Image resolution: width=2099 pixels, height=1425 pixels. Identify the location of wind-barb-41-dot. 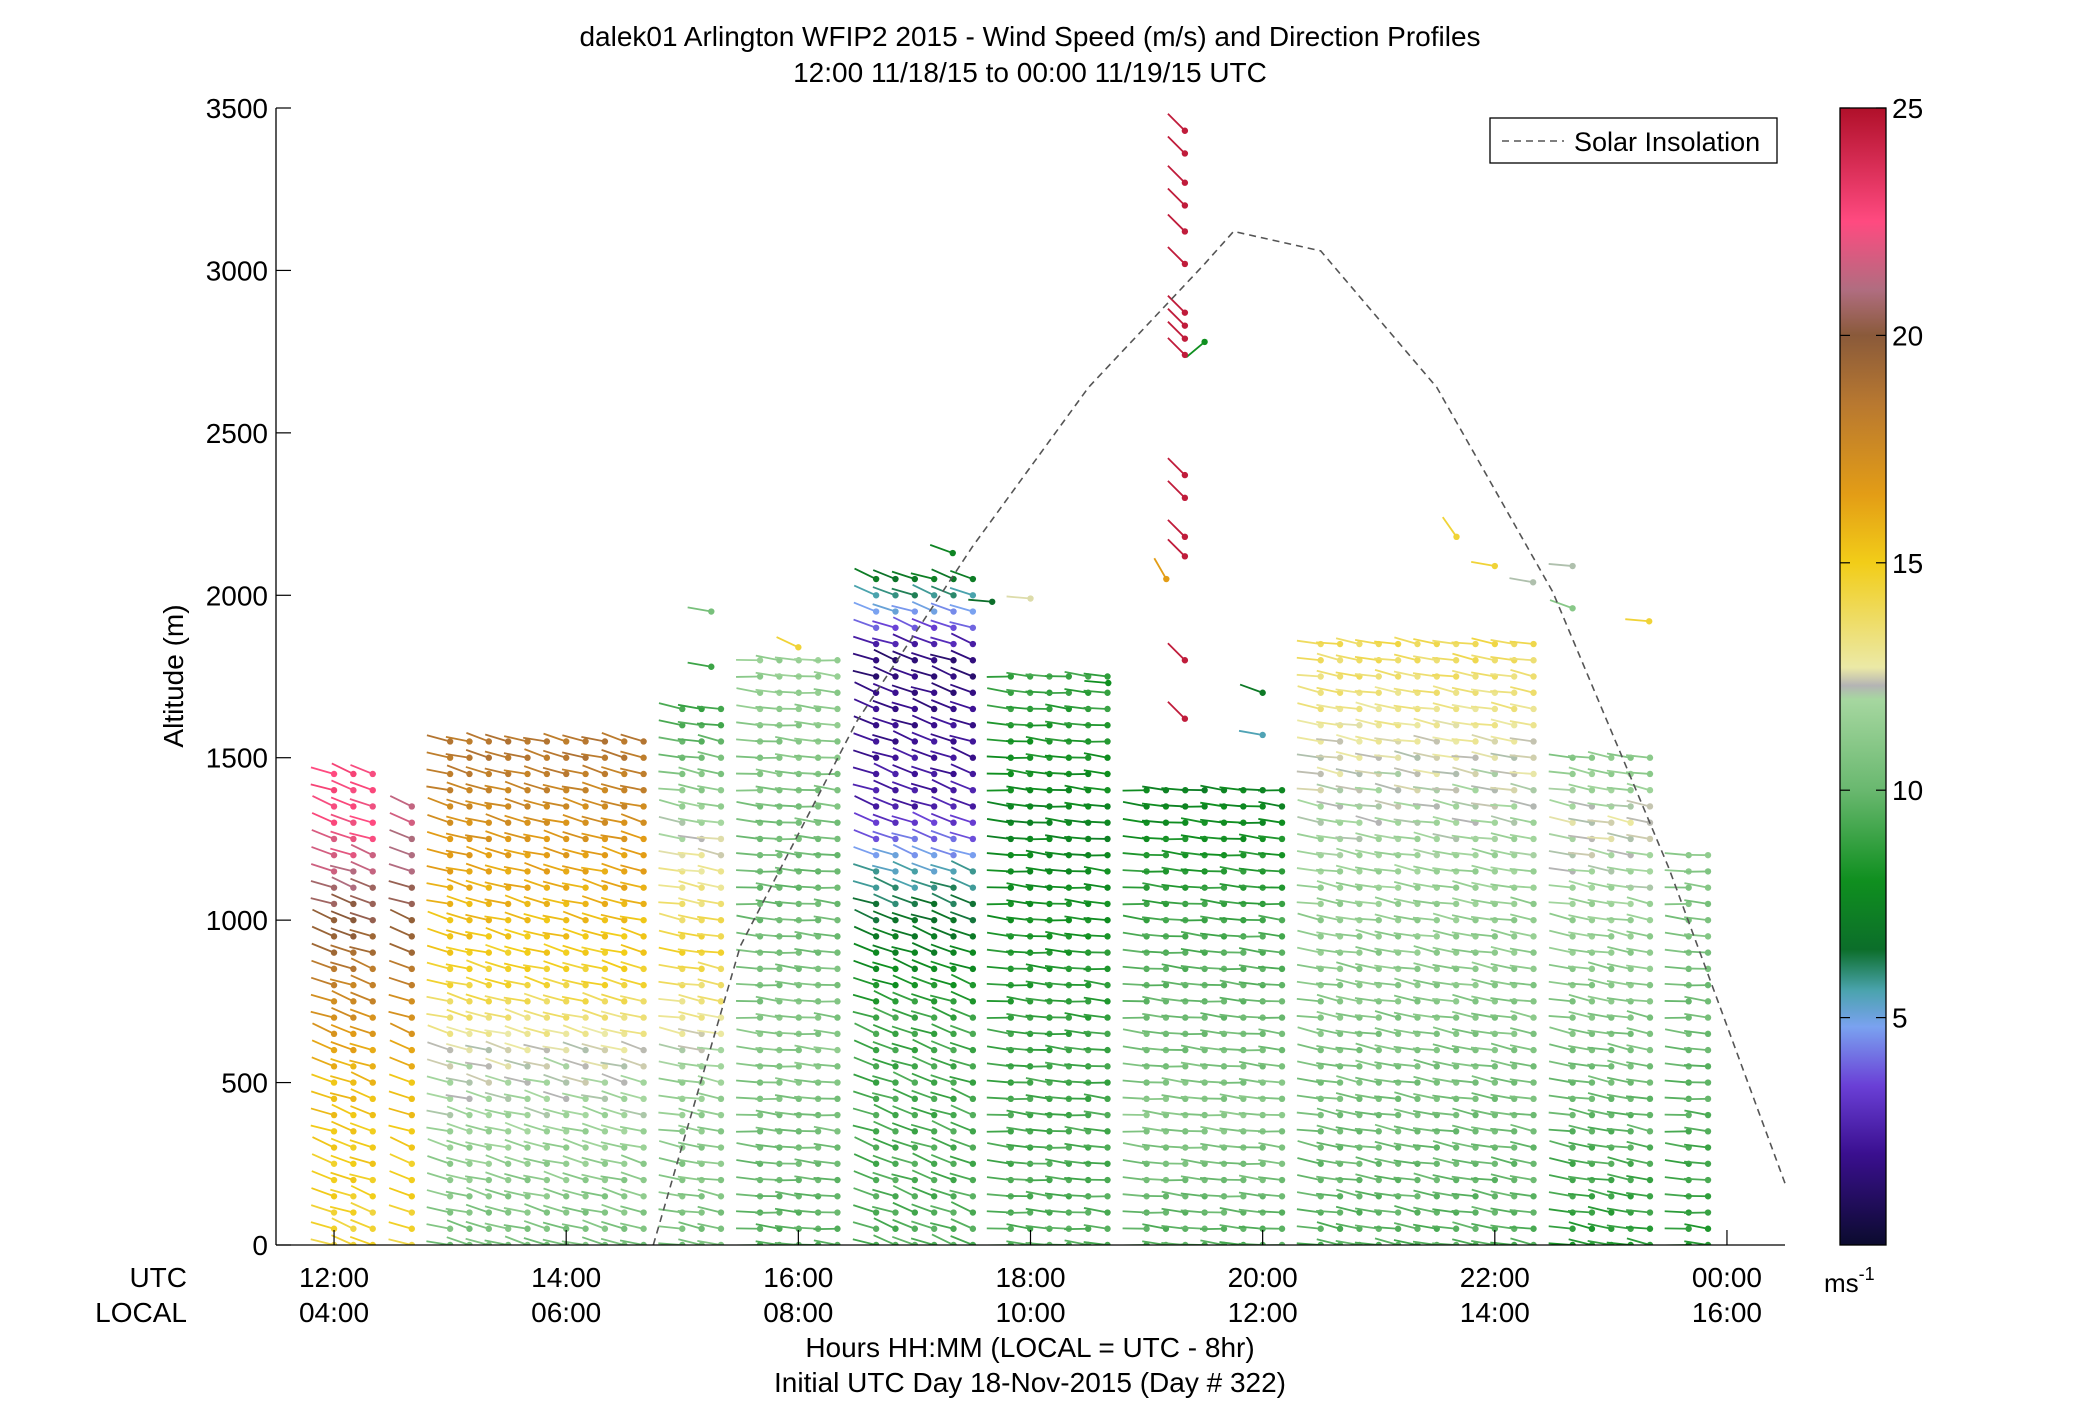
(353, 1066).